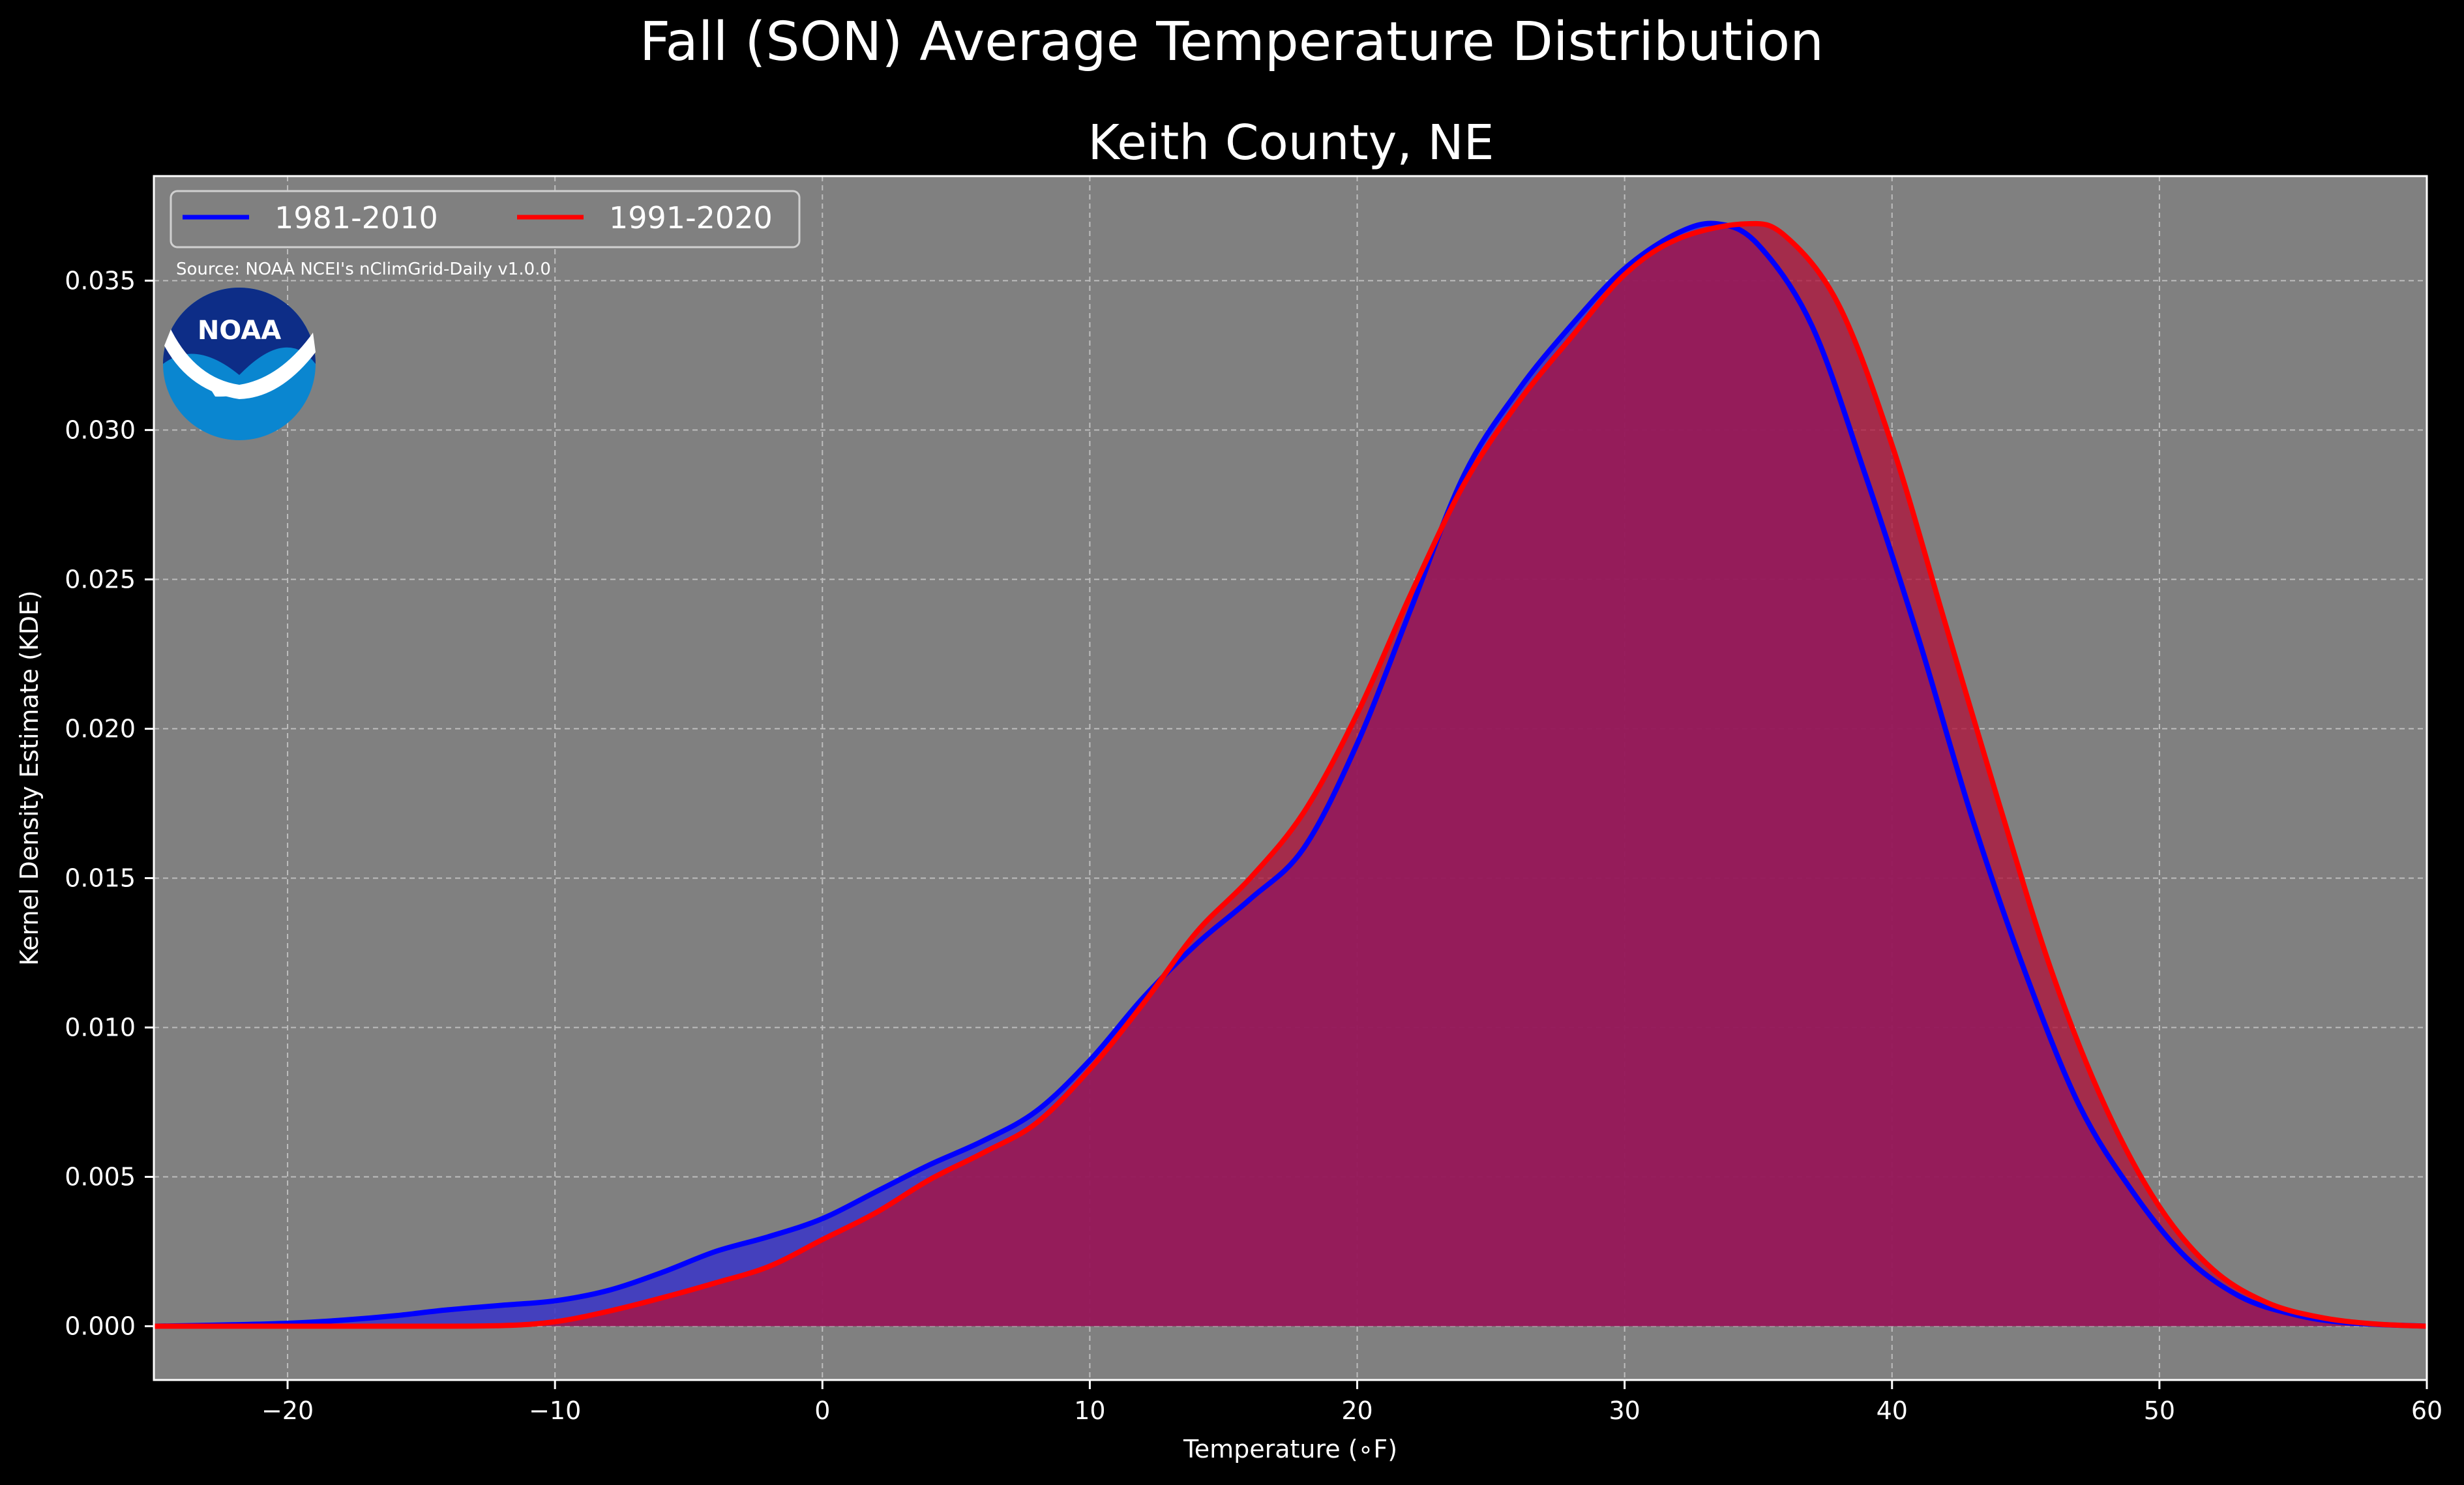 This screenshot has height=1485, width=2464. Describe the element at coordinates (1291, 143) in the screenshot. I see `chart-title: Keith County, NE` at that location.